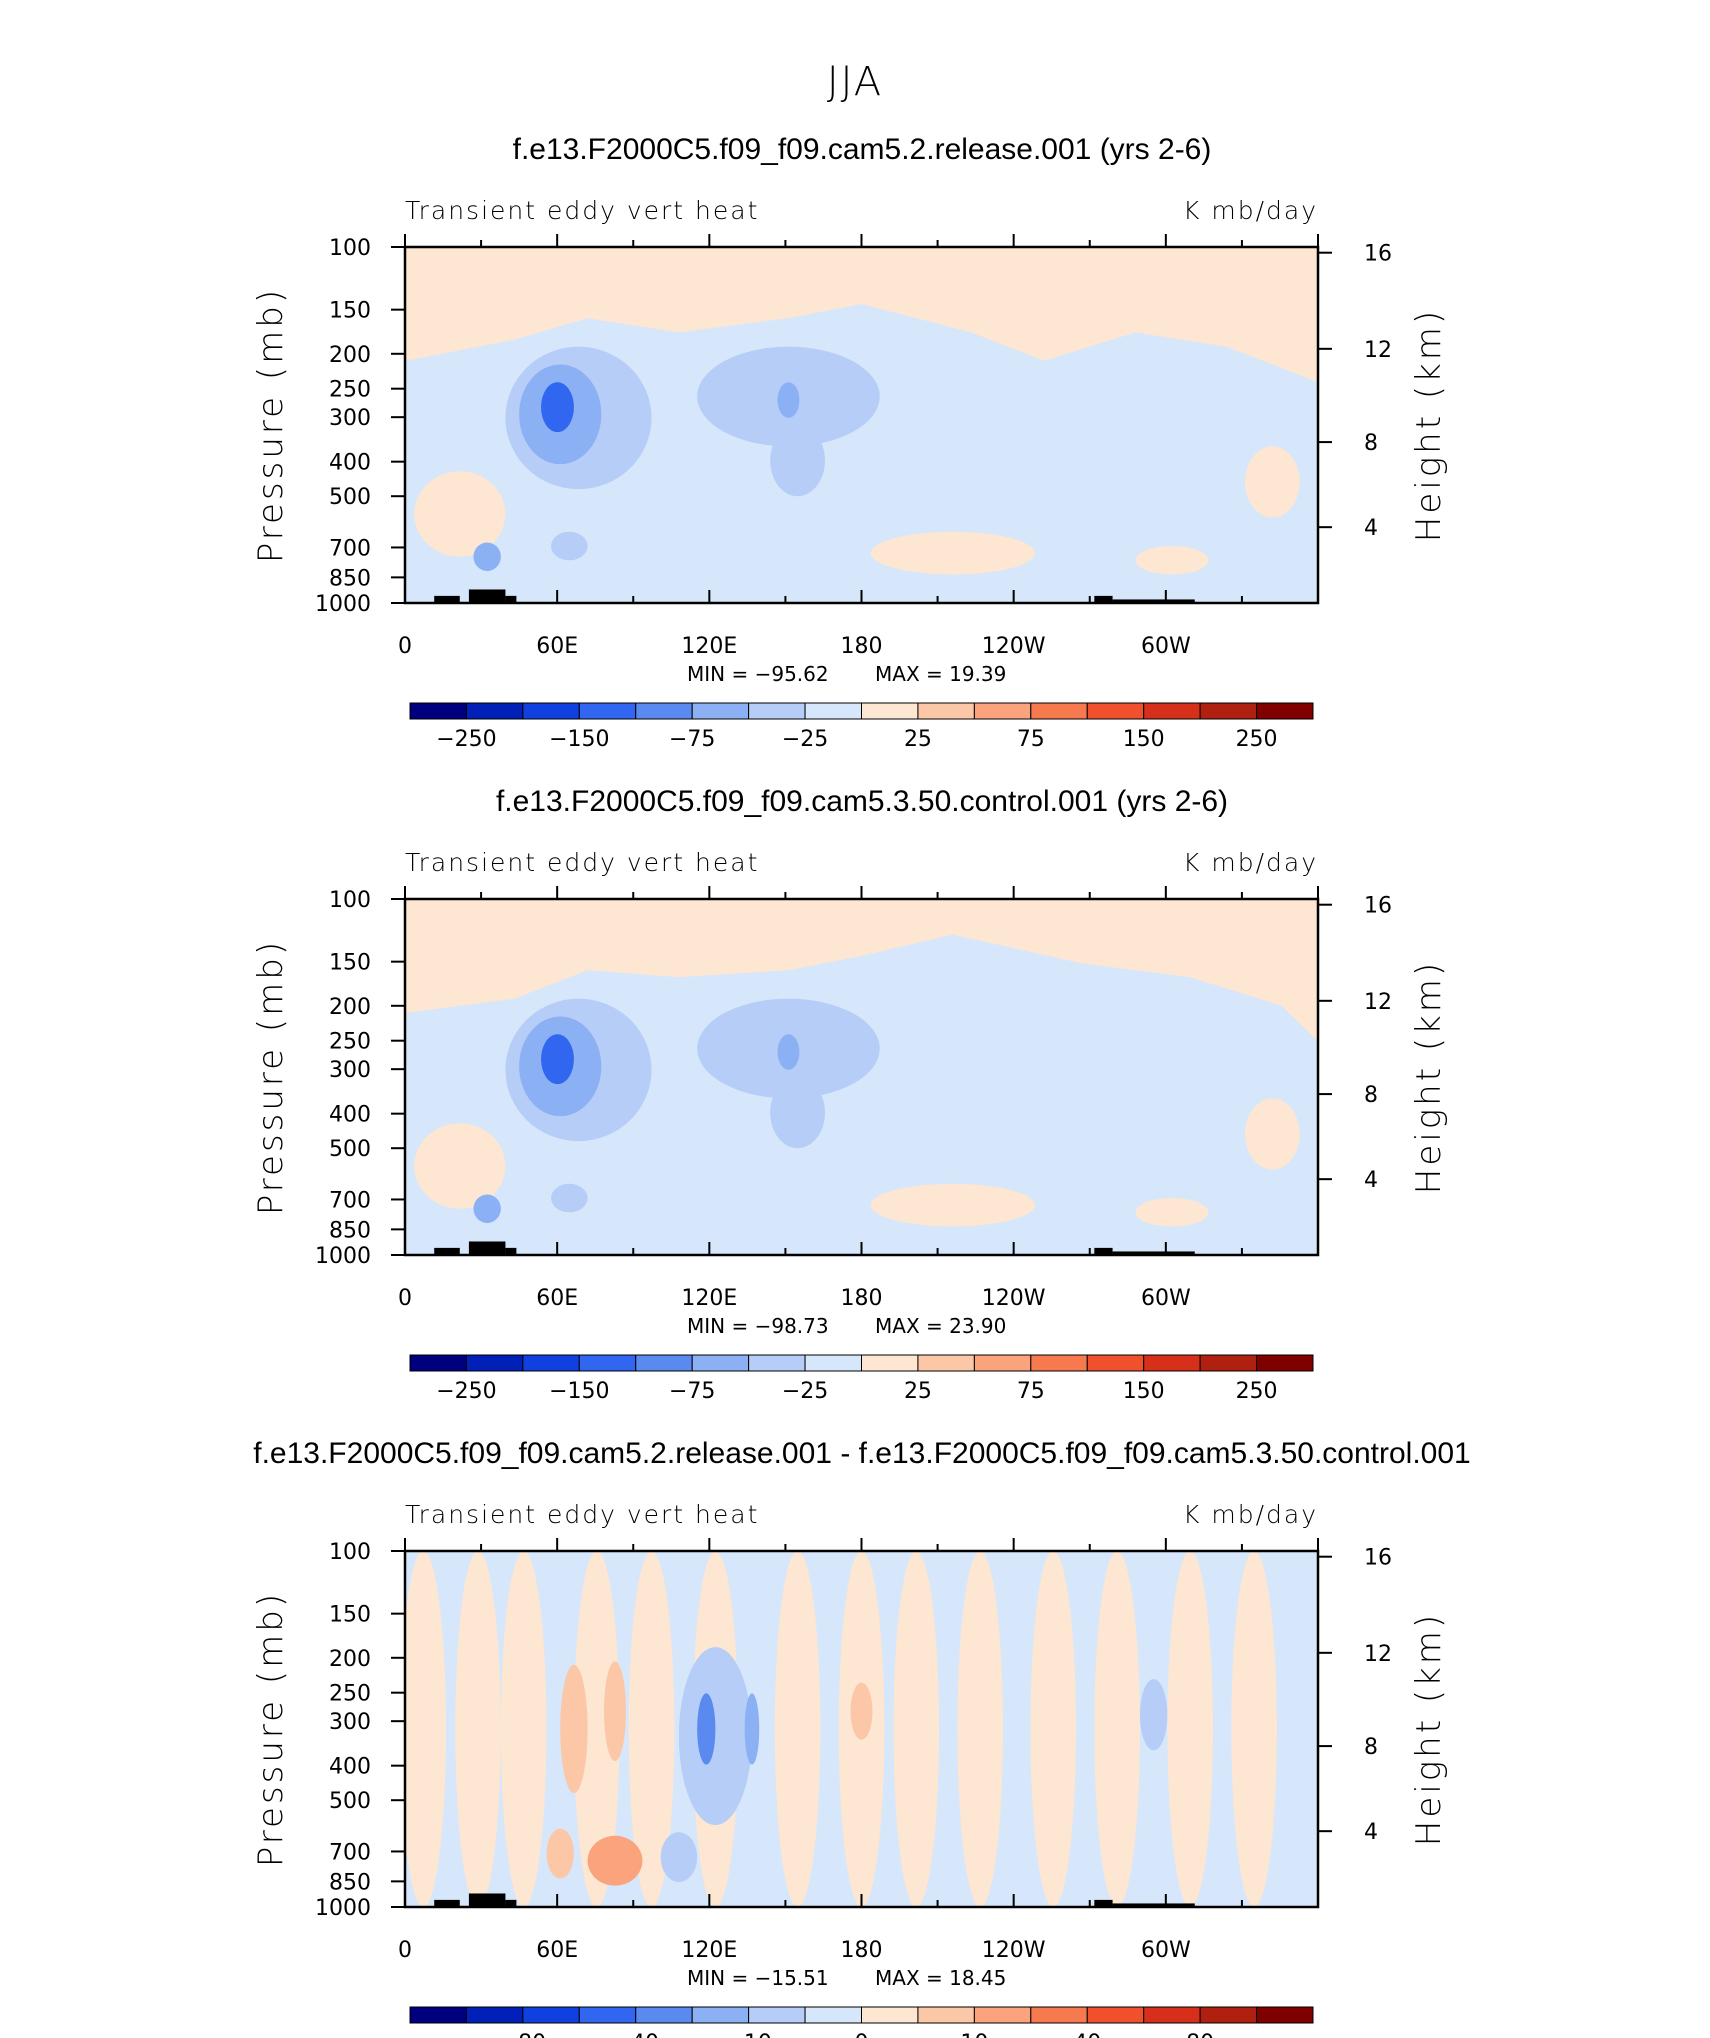 This screenshot has width=1710, height=2038. What do you see at coordinates (1429, 425) in the screenshot?
I see `height-axis-title: Height (km)` at bounding box center [1429, 425].